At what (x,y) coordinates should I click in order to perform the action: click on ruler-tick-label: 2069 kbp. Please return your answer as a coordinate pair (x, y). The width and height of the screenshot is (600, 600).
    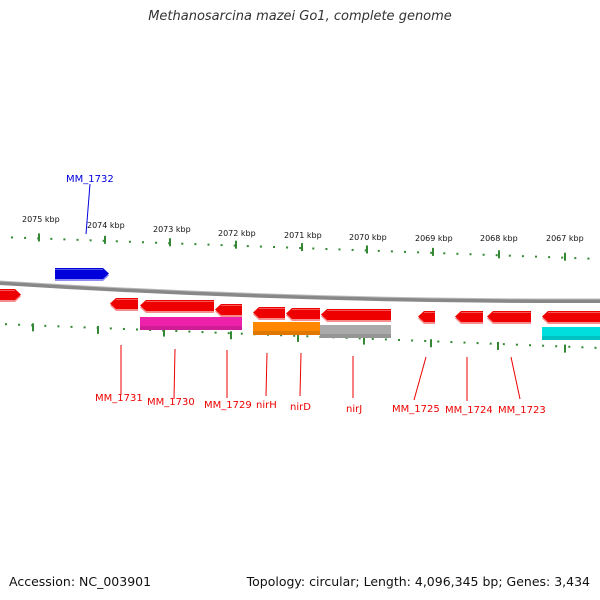
    Looking at the image, I should click on (434, 238).